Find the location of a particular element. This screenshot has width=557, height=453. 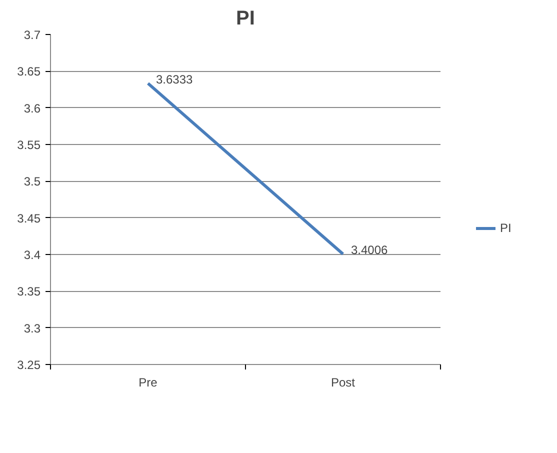

chart-title: PI is located at coordinates (245, 19).